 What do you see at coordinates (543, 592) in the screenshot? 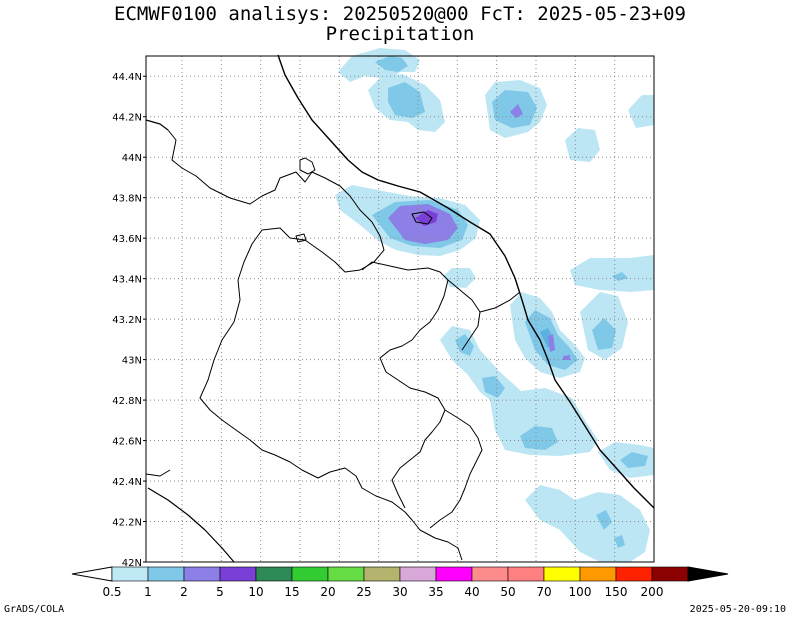
I see `colorbar-label: 70` at bounding box center [543, 592].